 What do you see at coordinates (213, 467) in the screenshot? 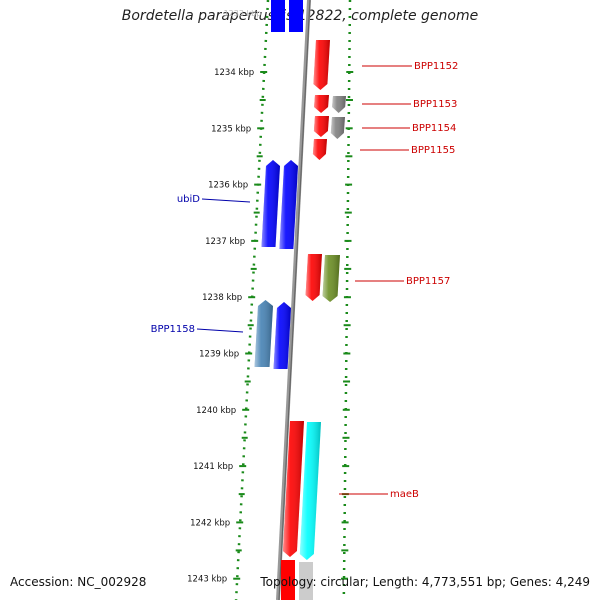
I see `tick-label: 1241 kbp` at bounding box center [213, 467].